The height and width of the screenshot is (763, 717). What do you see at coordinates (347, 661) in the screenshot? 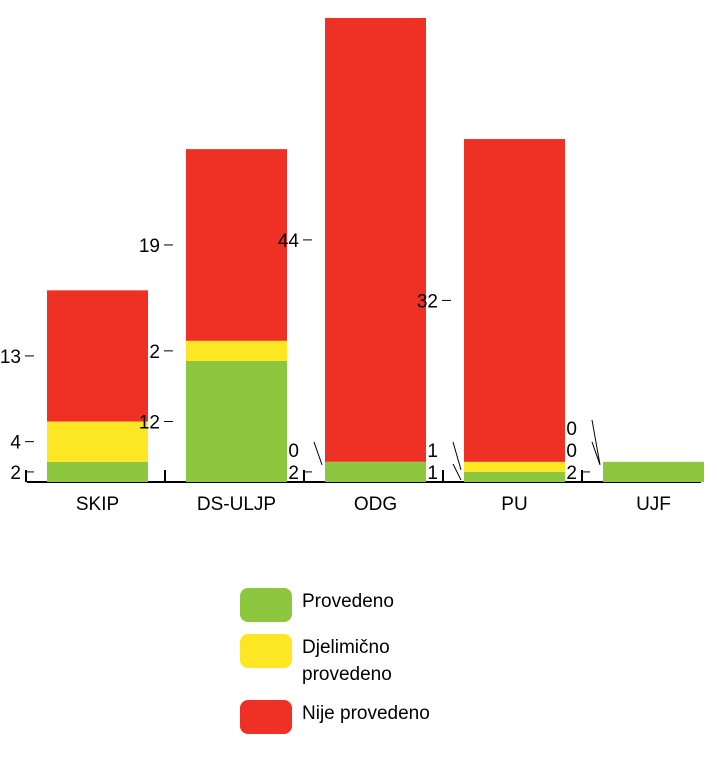
I see `legend-label: Djelimično provedeno` at bounding box center [347, 661].